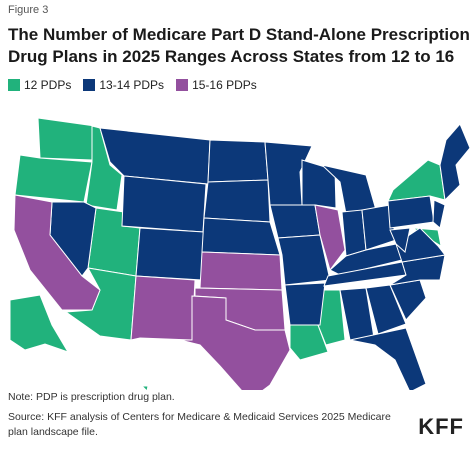 The height and width of the screenshot is (469, 474). I want to click on logo: KFF, so click(441, 426).